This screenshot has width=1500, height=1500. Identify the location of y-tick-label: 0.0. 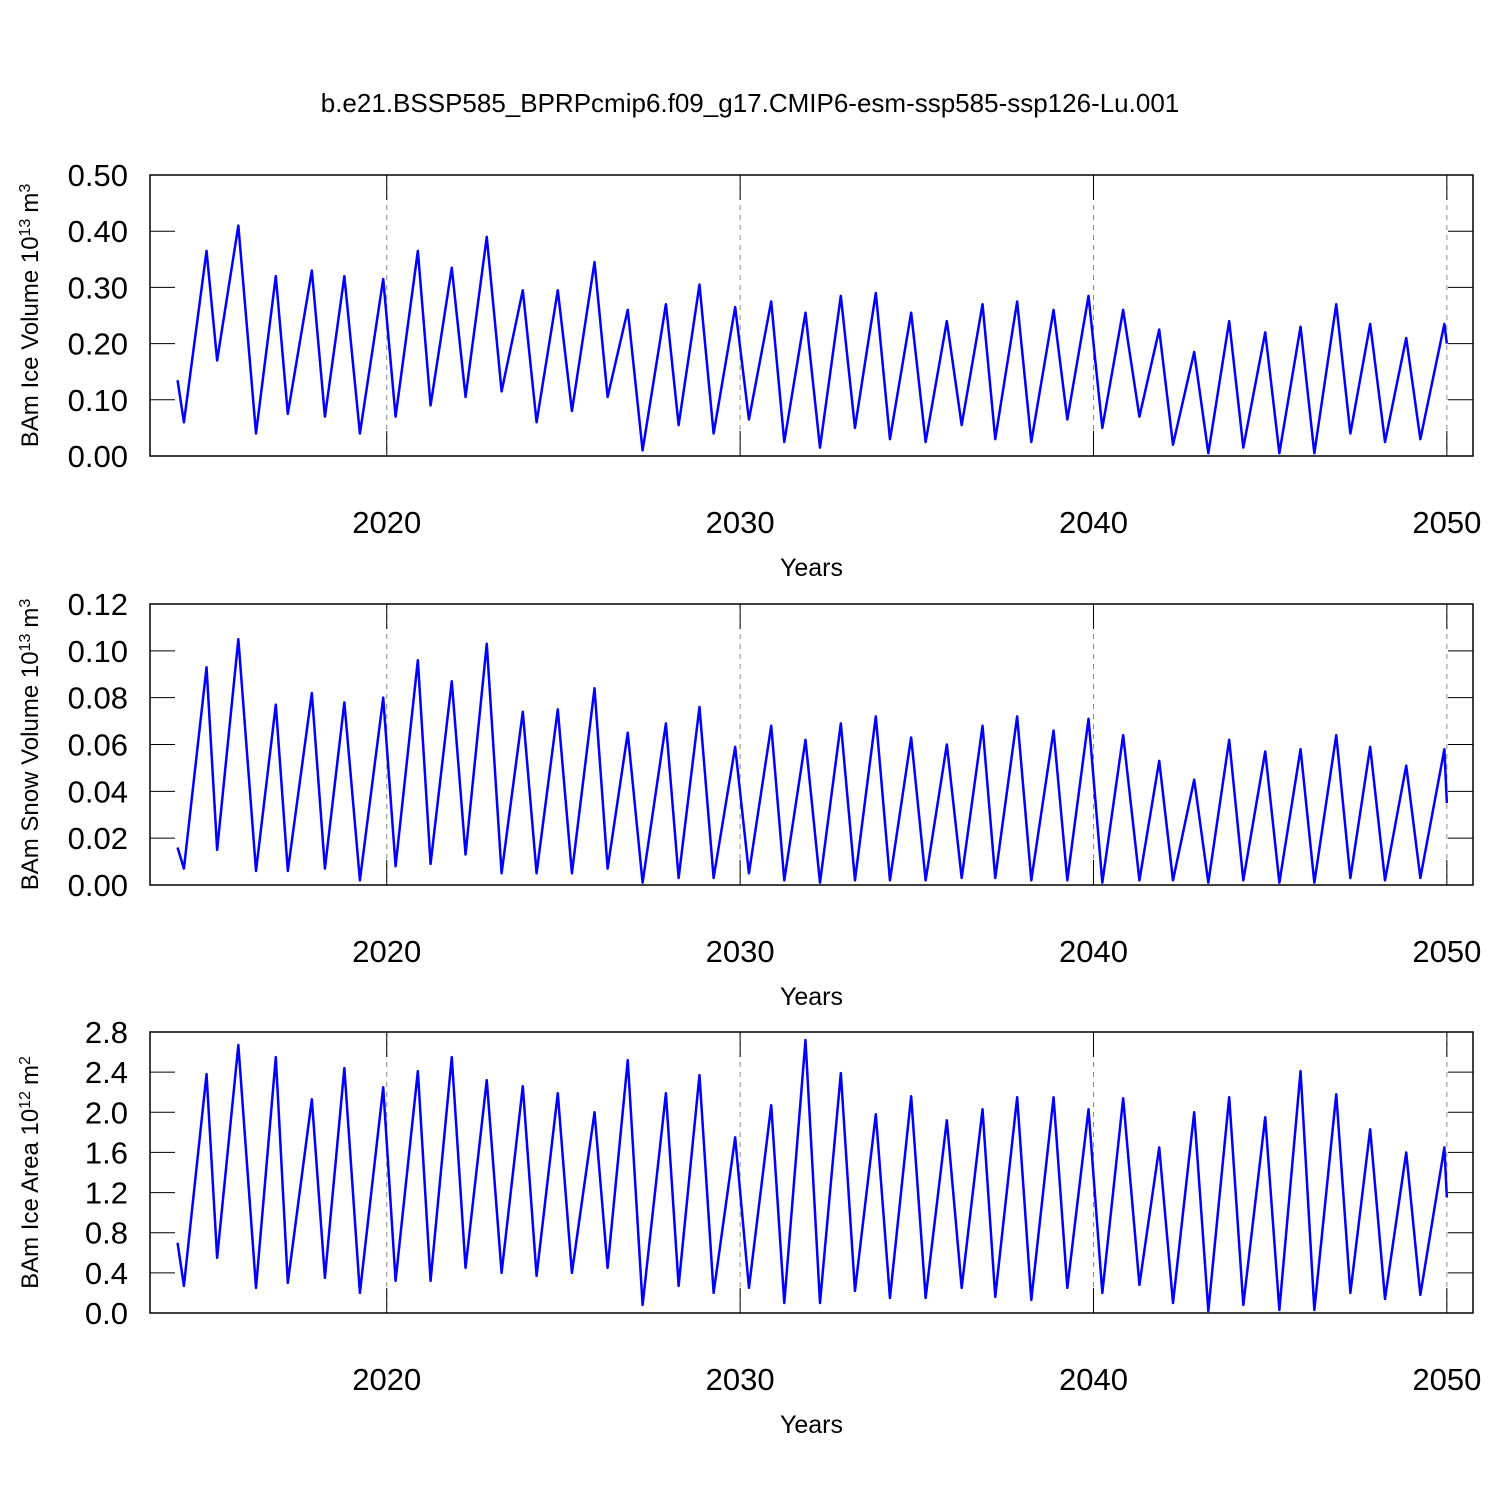
(106, 1313).